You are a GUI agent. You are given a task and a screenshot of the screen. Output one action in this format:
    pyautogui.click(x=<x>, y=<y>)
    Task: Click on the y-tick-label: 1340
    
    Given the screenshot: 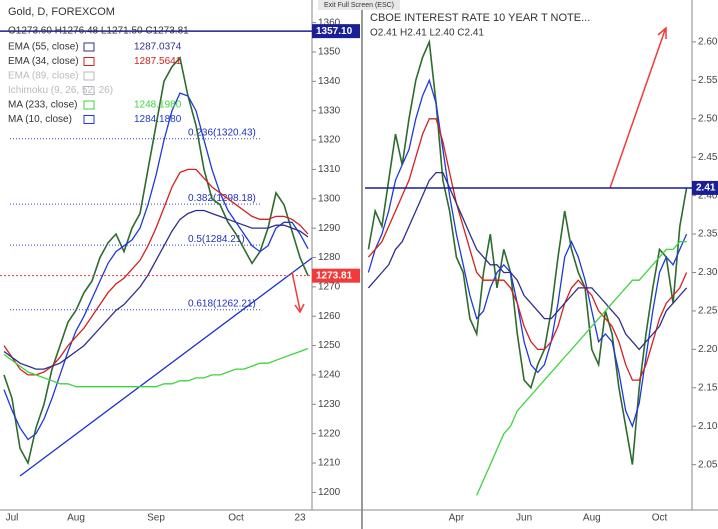 What is the action you would take?
    pyautogui.click(x=329, y=81)
    